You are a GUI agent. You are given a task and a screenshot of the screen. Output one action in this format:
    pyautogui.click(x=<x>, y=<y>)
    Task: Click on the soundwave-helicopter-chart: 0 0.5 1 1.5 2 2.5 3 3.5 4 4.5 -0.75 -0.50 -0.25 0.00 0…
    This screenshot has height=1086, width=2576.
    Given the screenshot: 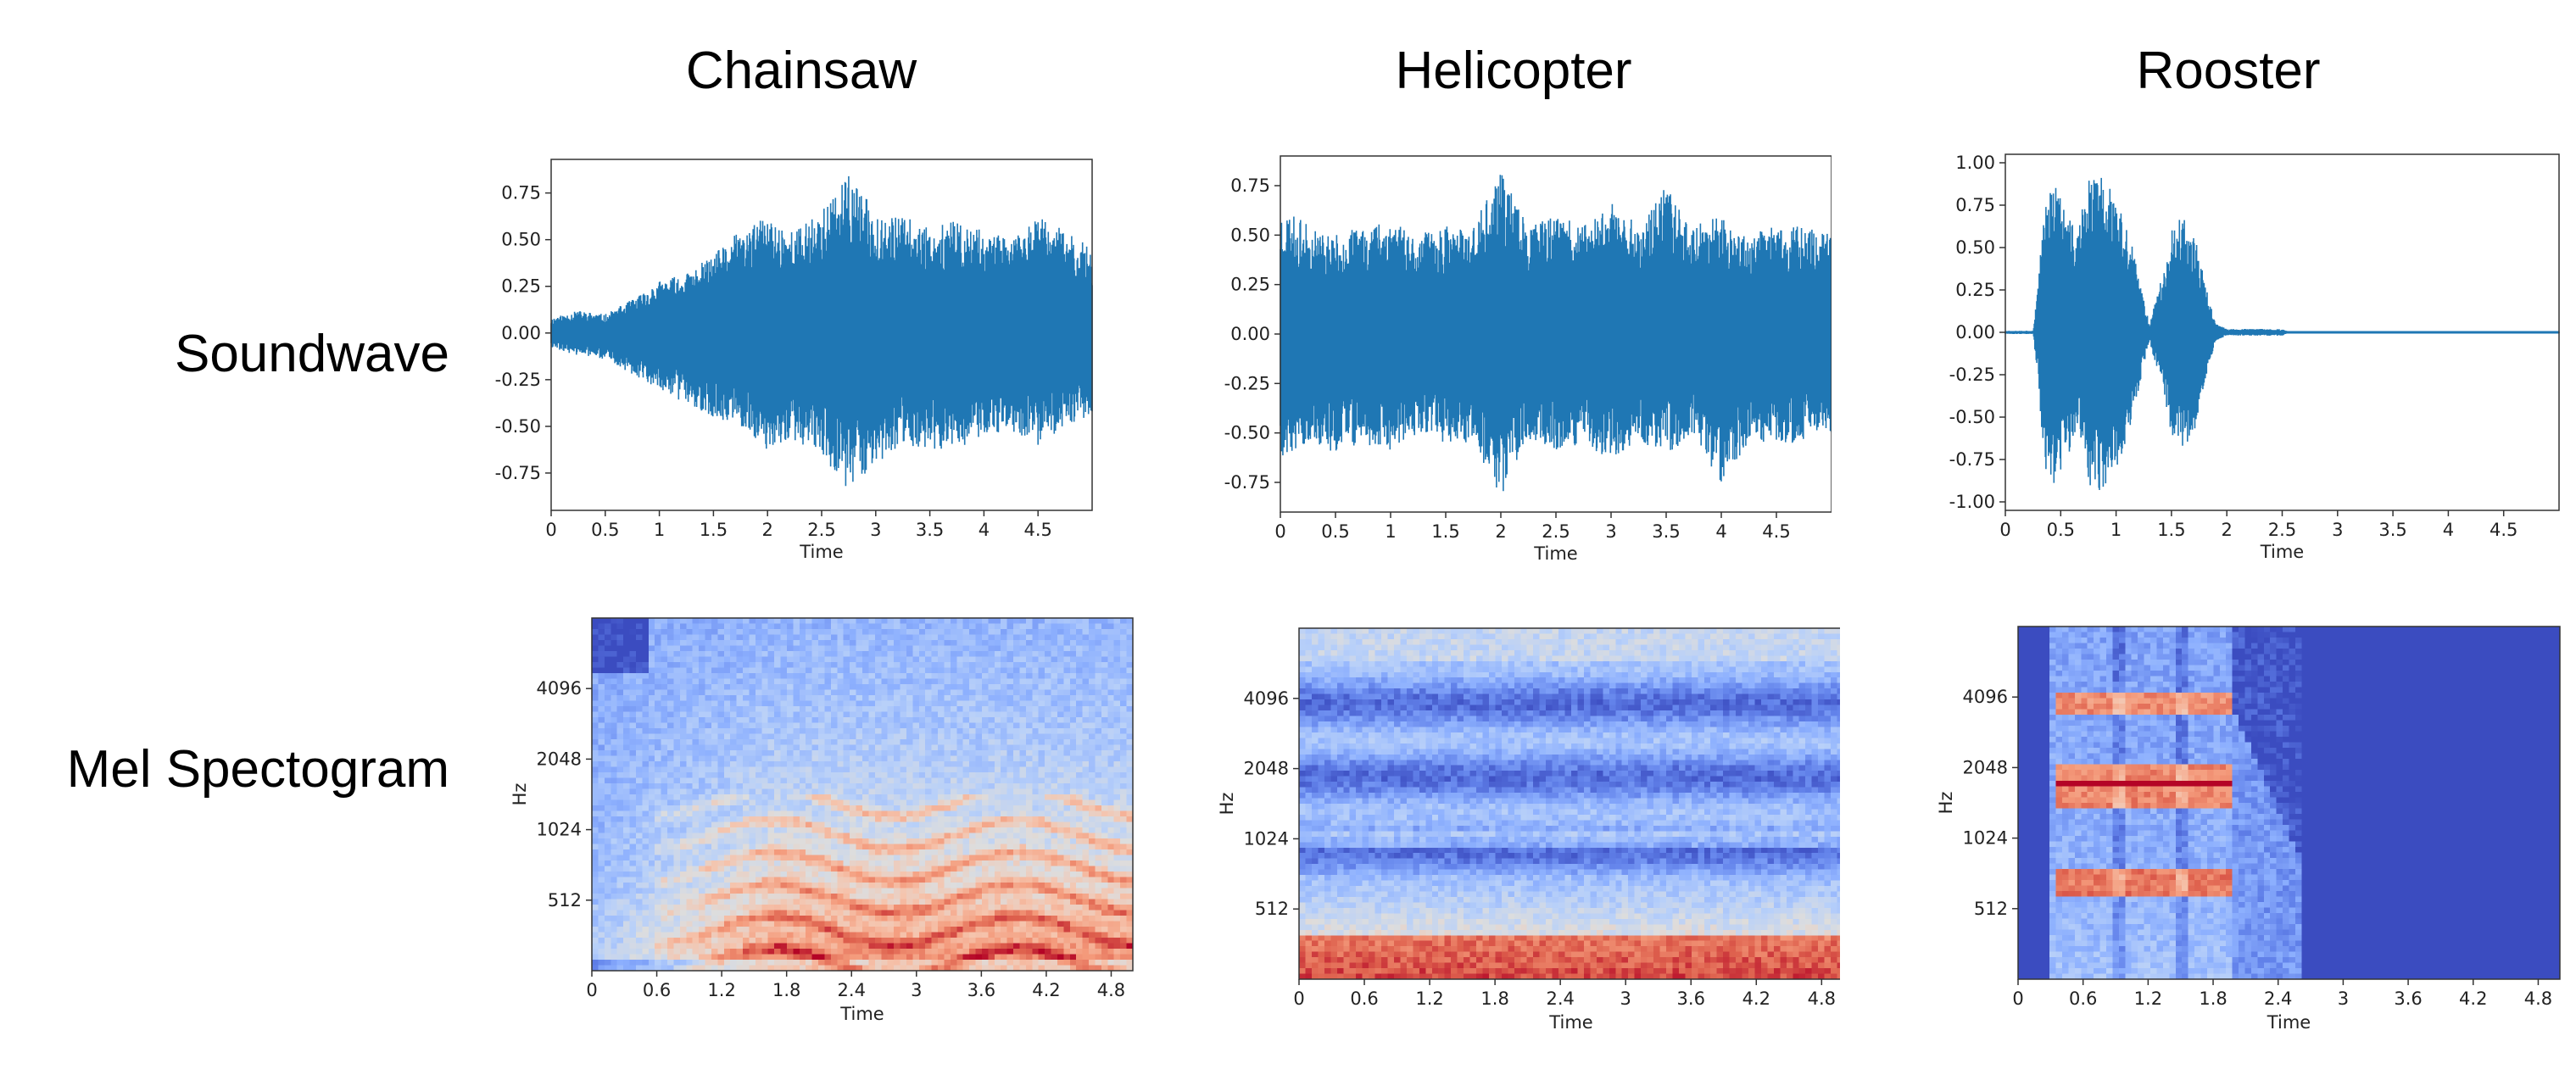 What is the action you would take?
    pyautogui.click(x=1528, y=359)
    